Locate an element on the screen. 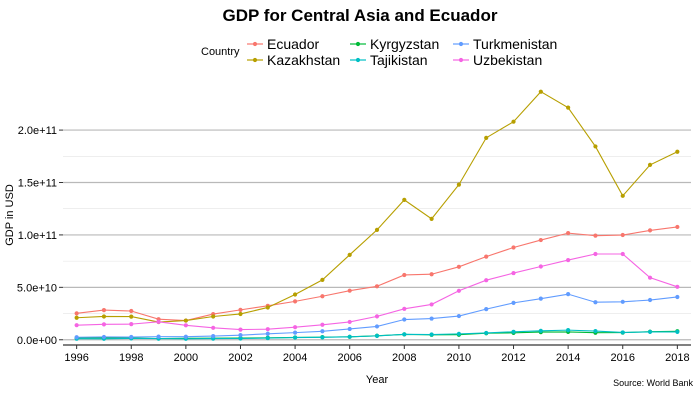 The height and width of the screenshot is (400, 700). x-tick-label: 2006 is located at coordinates (349, 358).